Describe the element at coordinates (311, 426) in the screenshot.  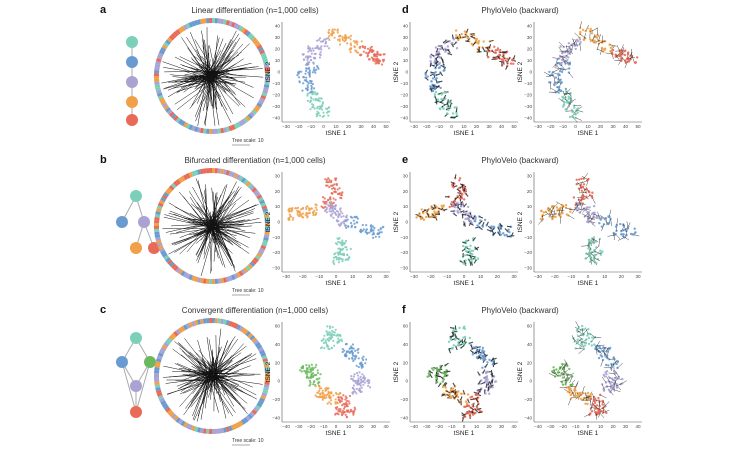
I see `x-tick-label: −20` at that location.